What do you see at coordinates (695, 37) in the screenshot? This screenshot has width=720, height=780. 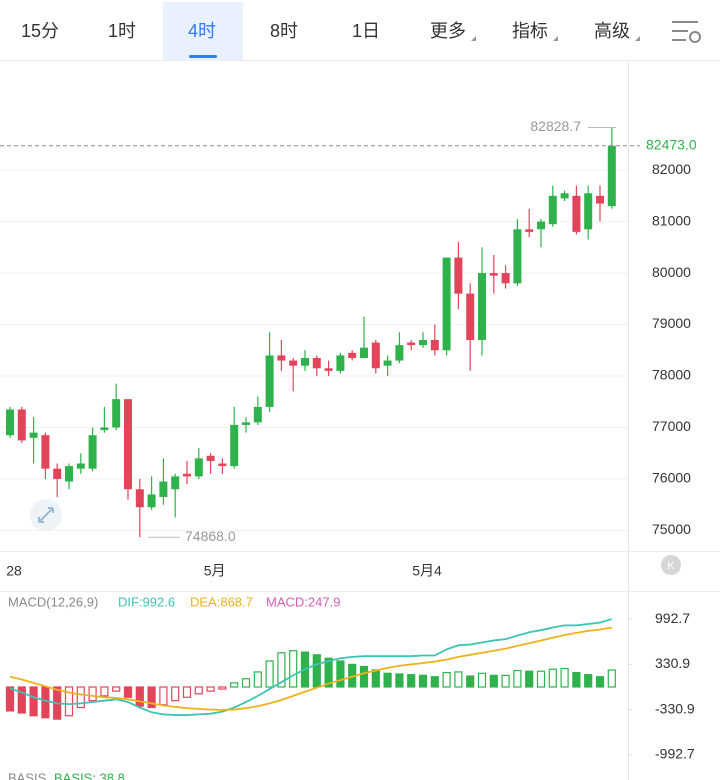 I see `icon-gear` at bounding box center [695, 37].